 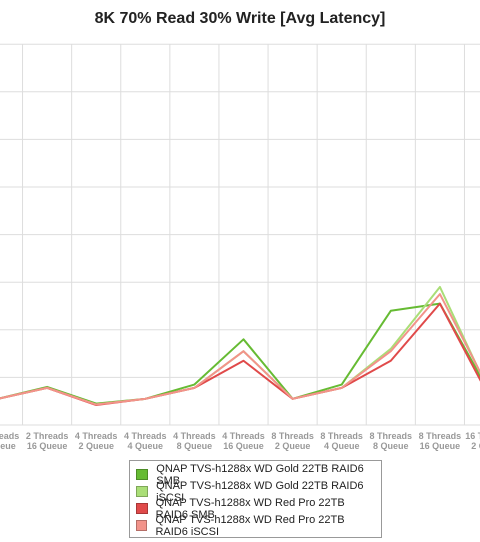 I want to click on x-tick-label: 8 Threads 2 Queue, so click(x=292, y=441).